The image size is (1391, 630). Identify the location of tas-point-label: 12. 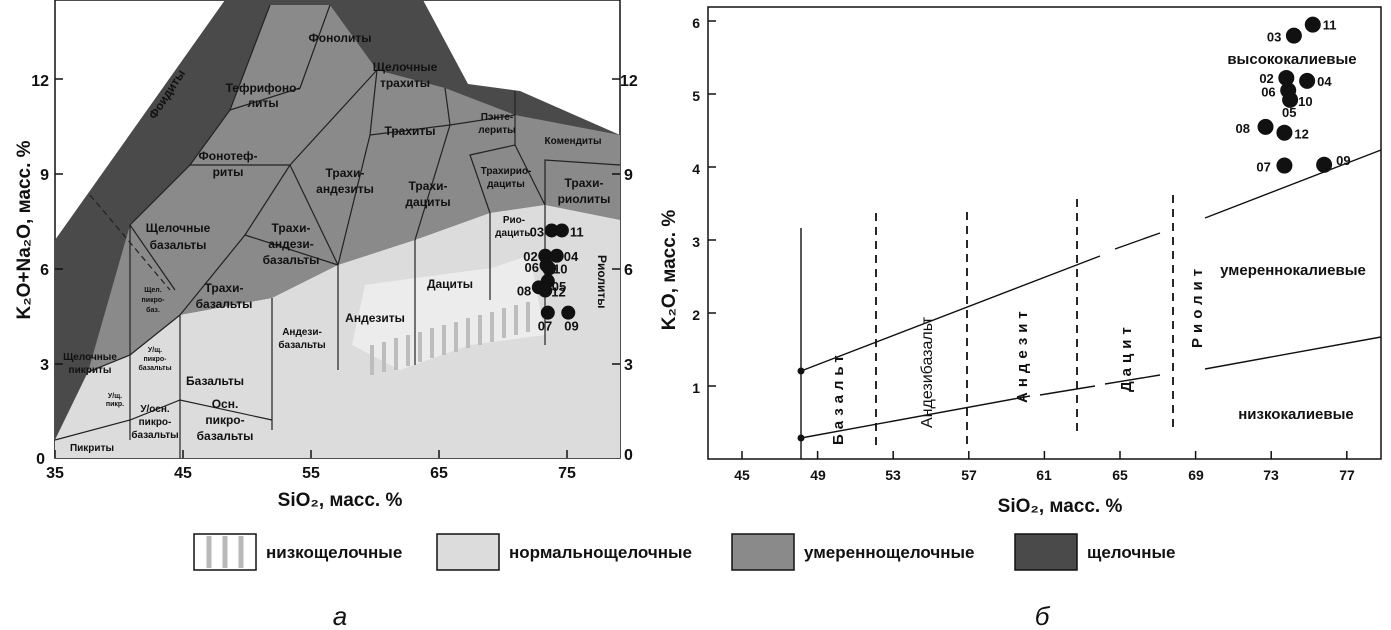
(558, 292).